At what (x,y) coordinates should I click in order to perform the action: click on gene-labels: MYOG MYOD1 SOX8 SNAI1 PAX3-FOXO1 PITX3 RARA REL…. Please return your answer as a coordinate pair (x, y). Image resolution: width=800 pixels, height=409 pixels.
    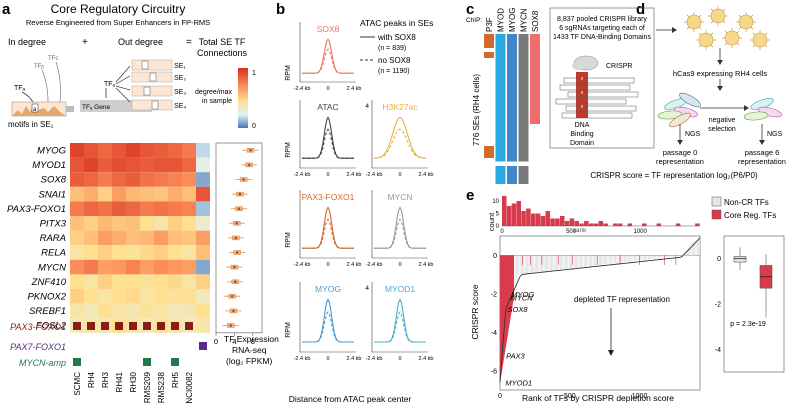
    Looking at the image, I should click on (37, 239).